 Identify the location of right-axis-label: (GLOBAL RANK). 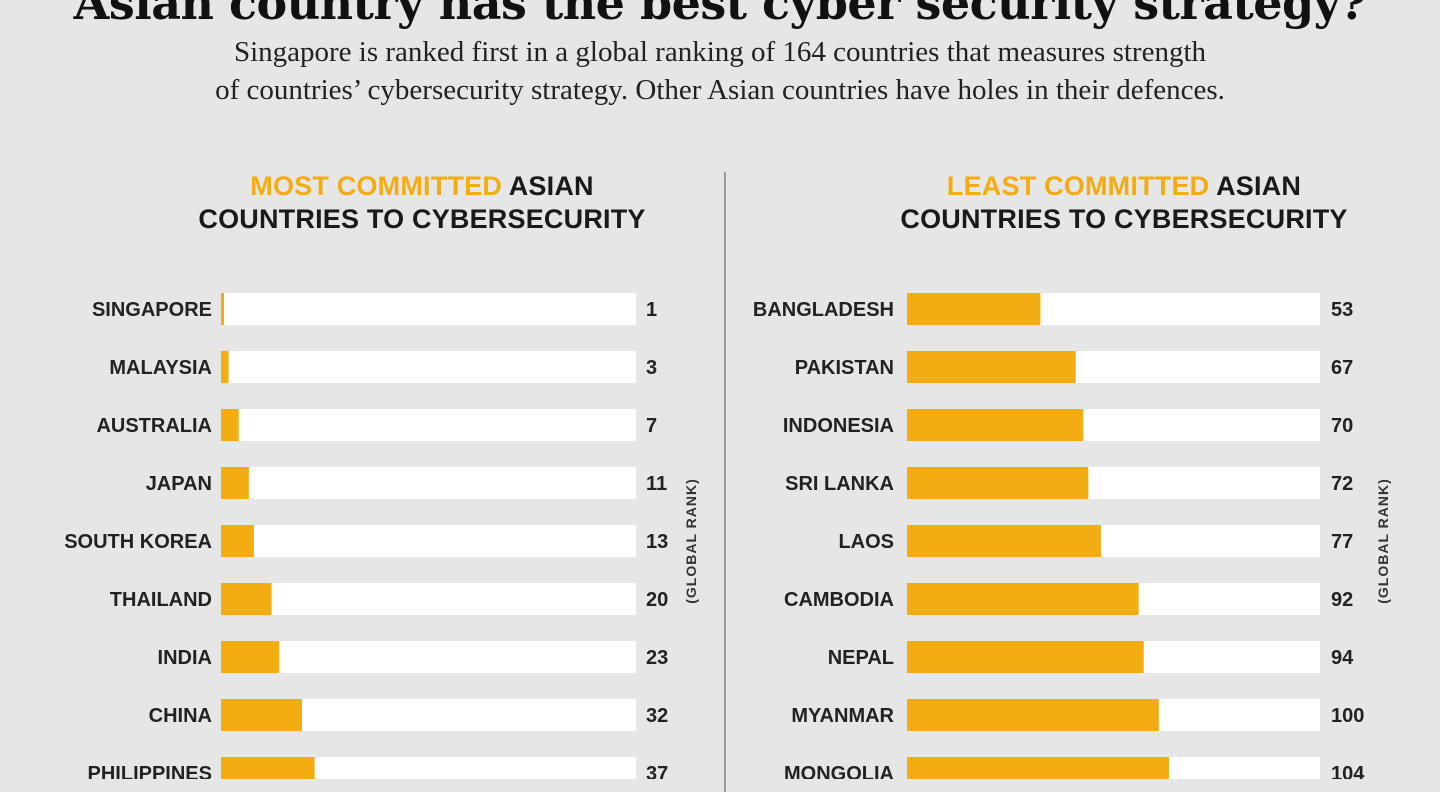
(1383, 541).